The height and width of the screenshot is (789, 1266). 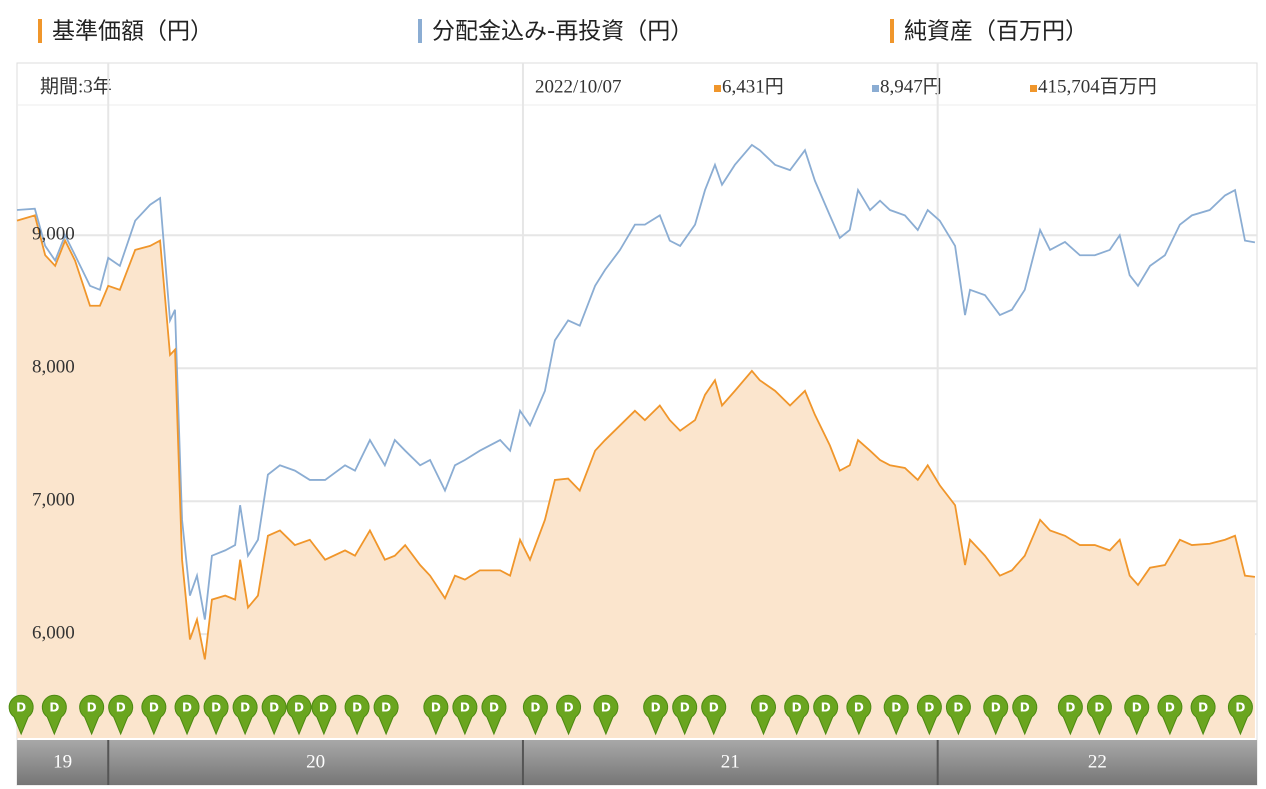 What do you see at coordinates (53, 633) in the screenshot?
I see `y-tick-label: 6,000` at bounding box center [53, 633].